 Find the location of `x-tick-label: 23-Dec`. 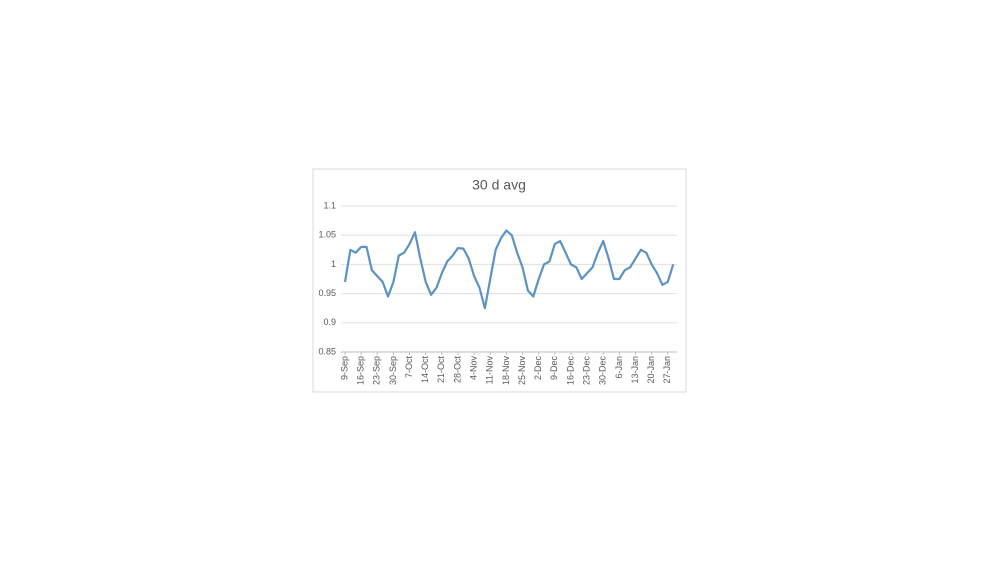

x-tick-label: 23-Dec is located at coordinates (586, 371).